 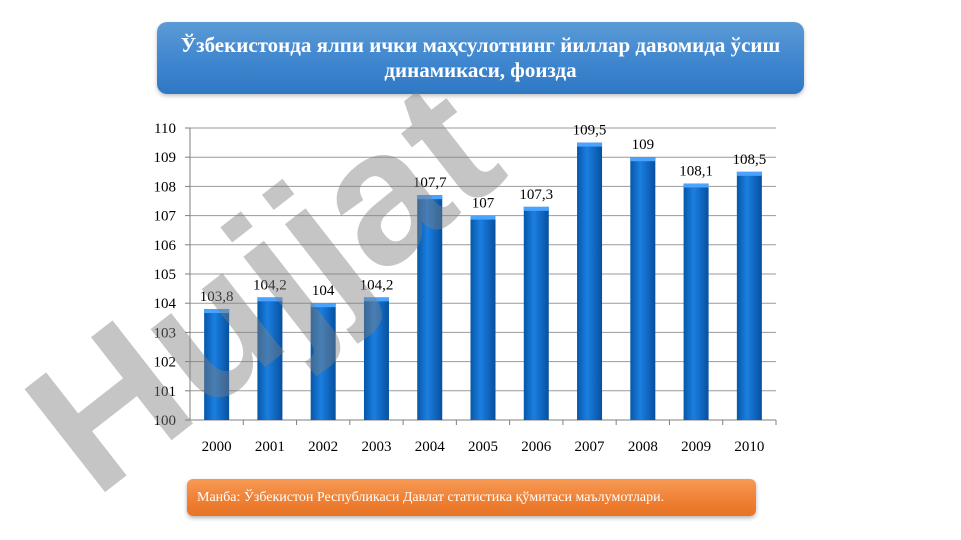 What do you see at coordinates (643, 447) in the screenshot?
I see `x-tick-label: 2008` at bounding box center [643, 447].